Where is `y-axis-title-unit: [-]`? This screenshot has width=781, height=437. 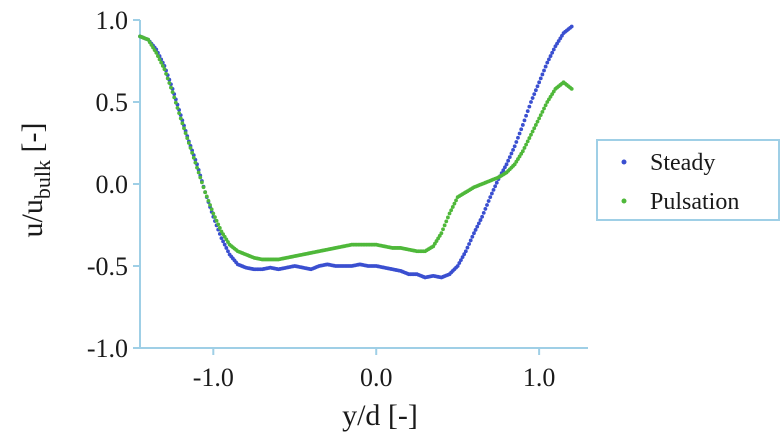
y-axis-title-unit: [-] is located at coordinates (32, 141).